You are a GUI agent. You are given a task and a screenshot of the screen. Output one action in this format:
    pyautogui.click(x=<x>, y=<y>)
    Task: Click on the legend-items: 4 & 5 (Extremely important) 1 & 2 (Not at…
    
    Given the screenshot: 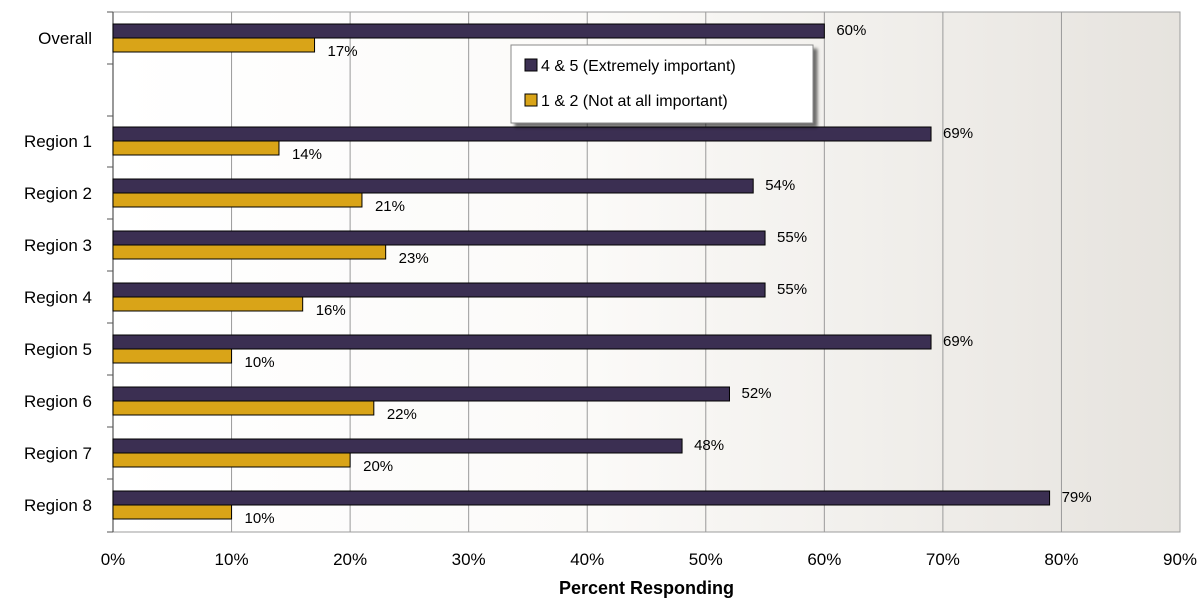 What is the action you would take?
    pyautogui.click(x=630, y=84)
    